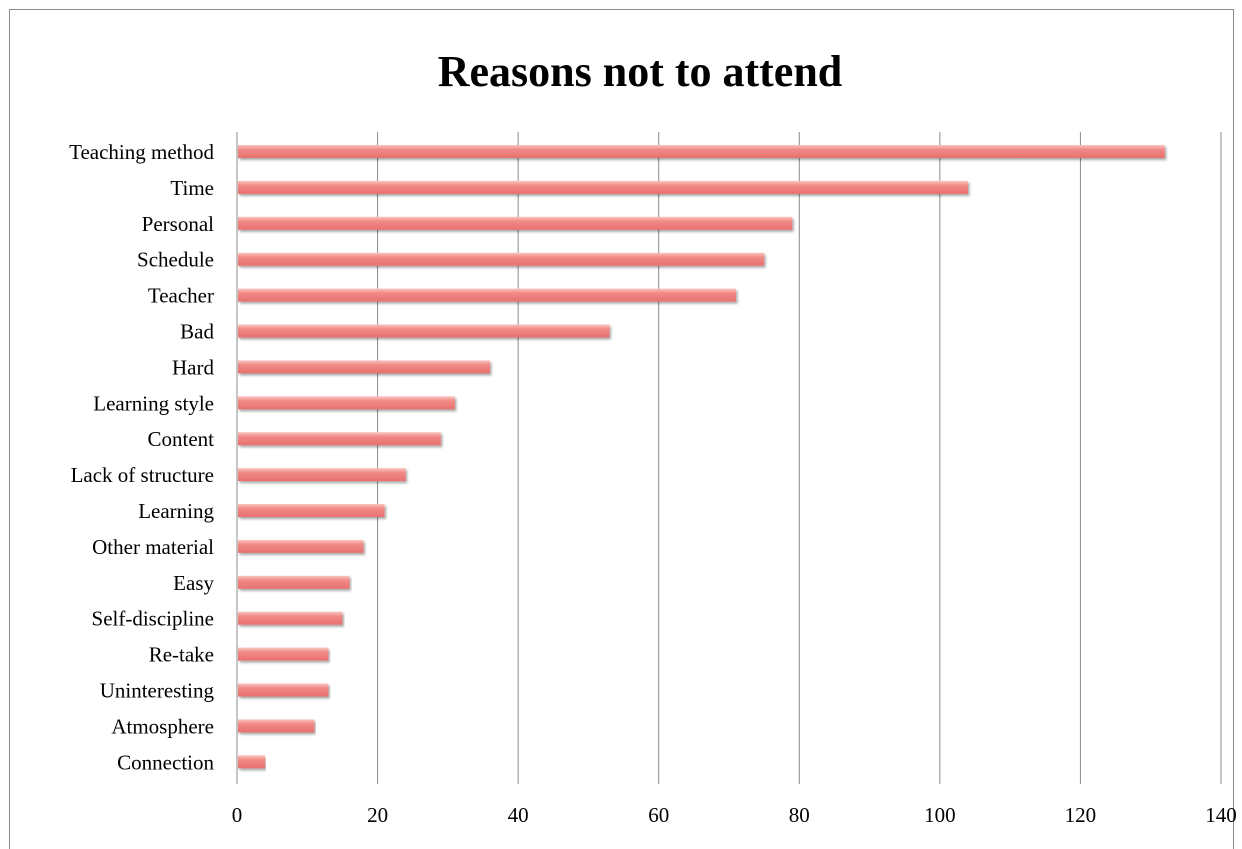 The image size is (1242, 849). What do you see at coordinates (141, 152) in the screenshot?
I see `category-label: Teaching method` at bounding box center [141, 152].